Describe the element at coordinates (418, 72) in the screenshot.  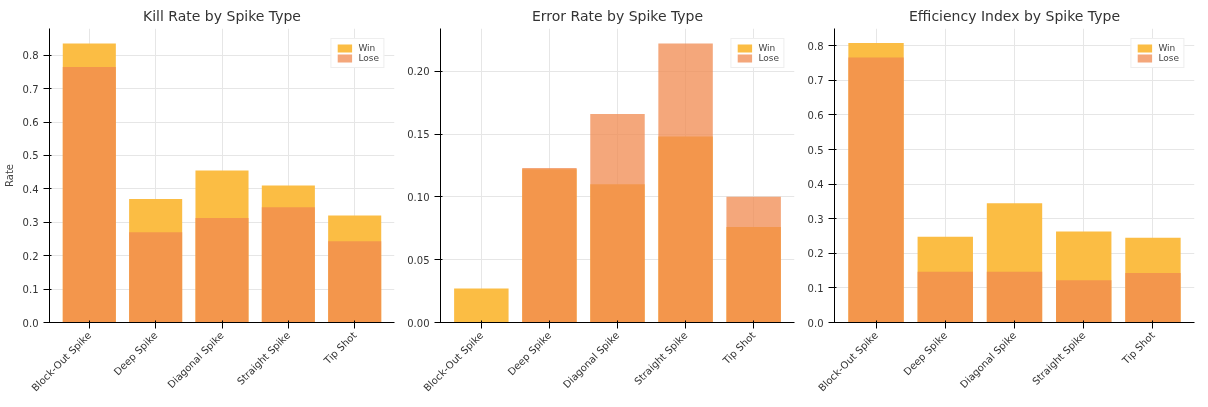
I see `y-tick-label: 0.20` at that location.